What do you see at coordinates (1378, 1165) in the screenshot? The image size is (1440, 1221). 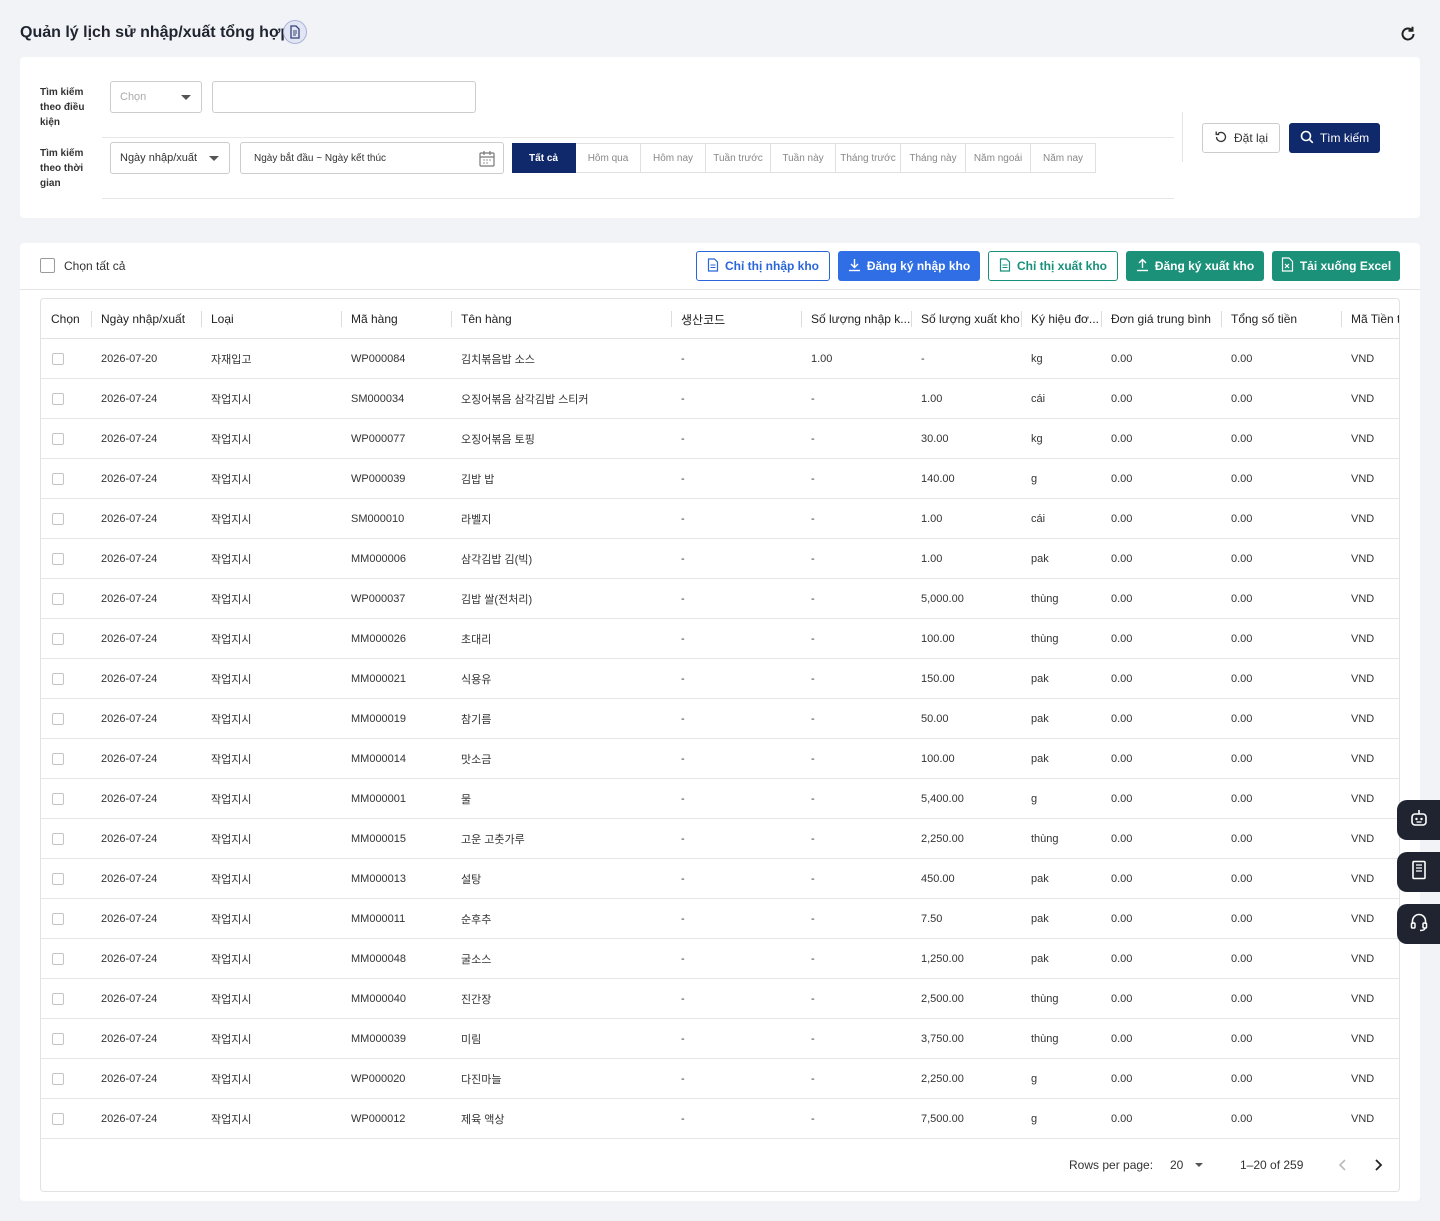 I see `next-page-button` at bounding box center [1378, 1165].